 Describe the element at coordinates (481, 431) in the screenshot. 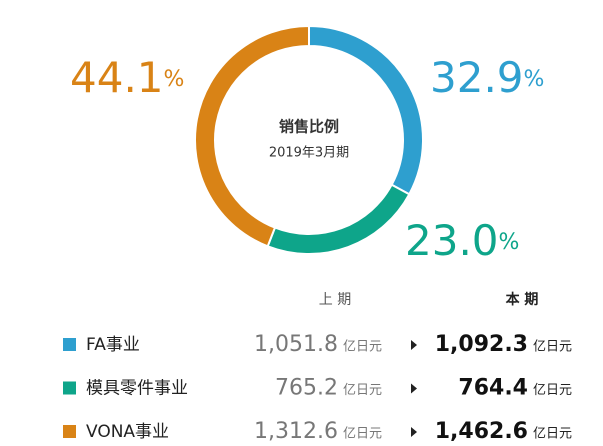

I see `current-value: 1,462.6` at that location.